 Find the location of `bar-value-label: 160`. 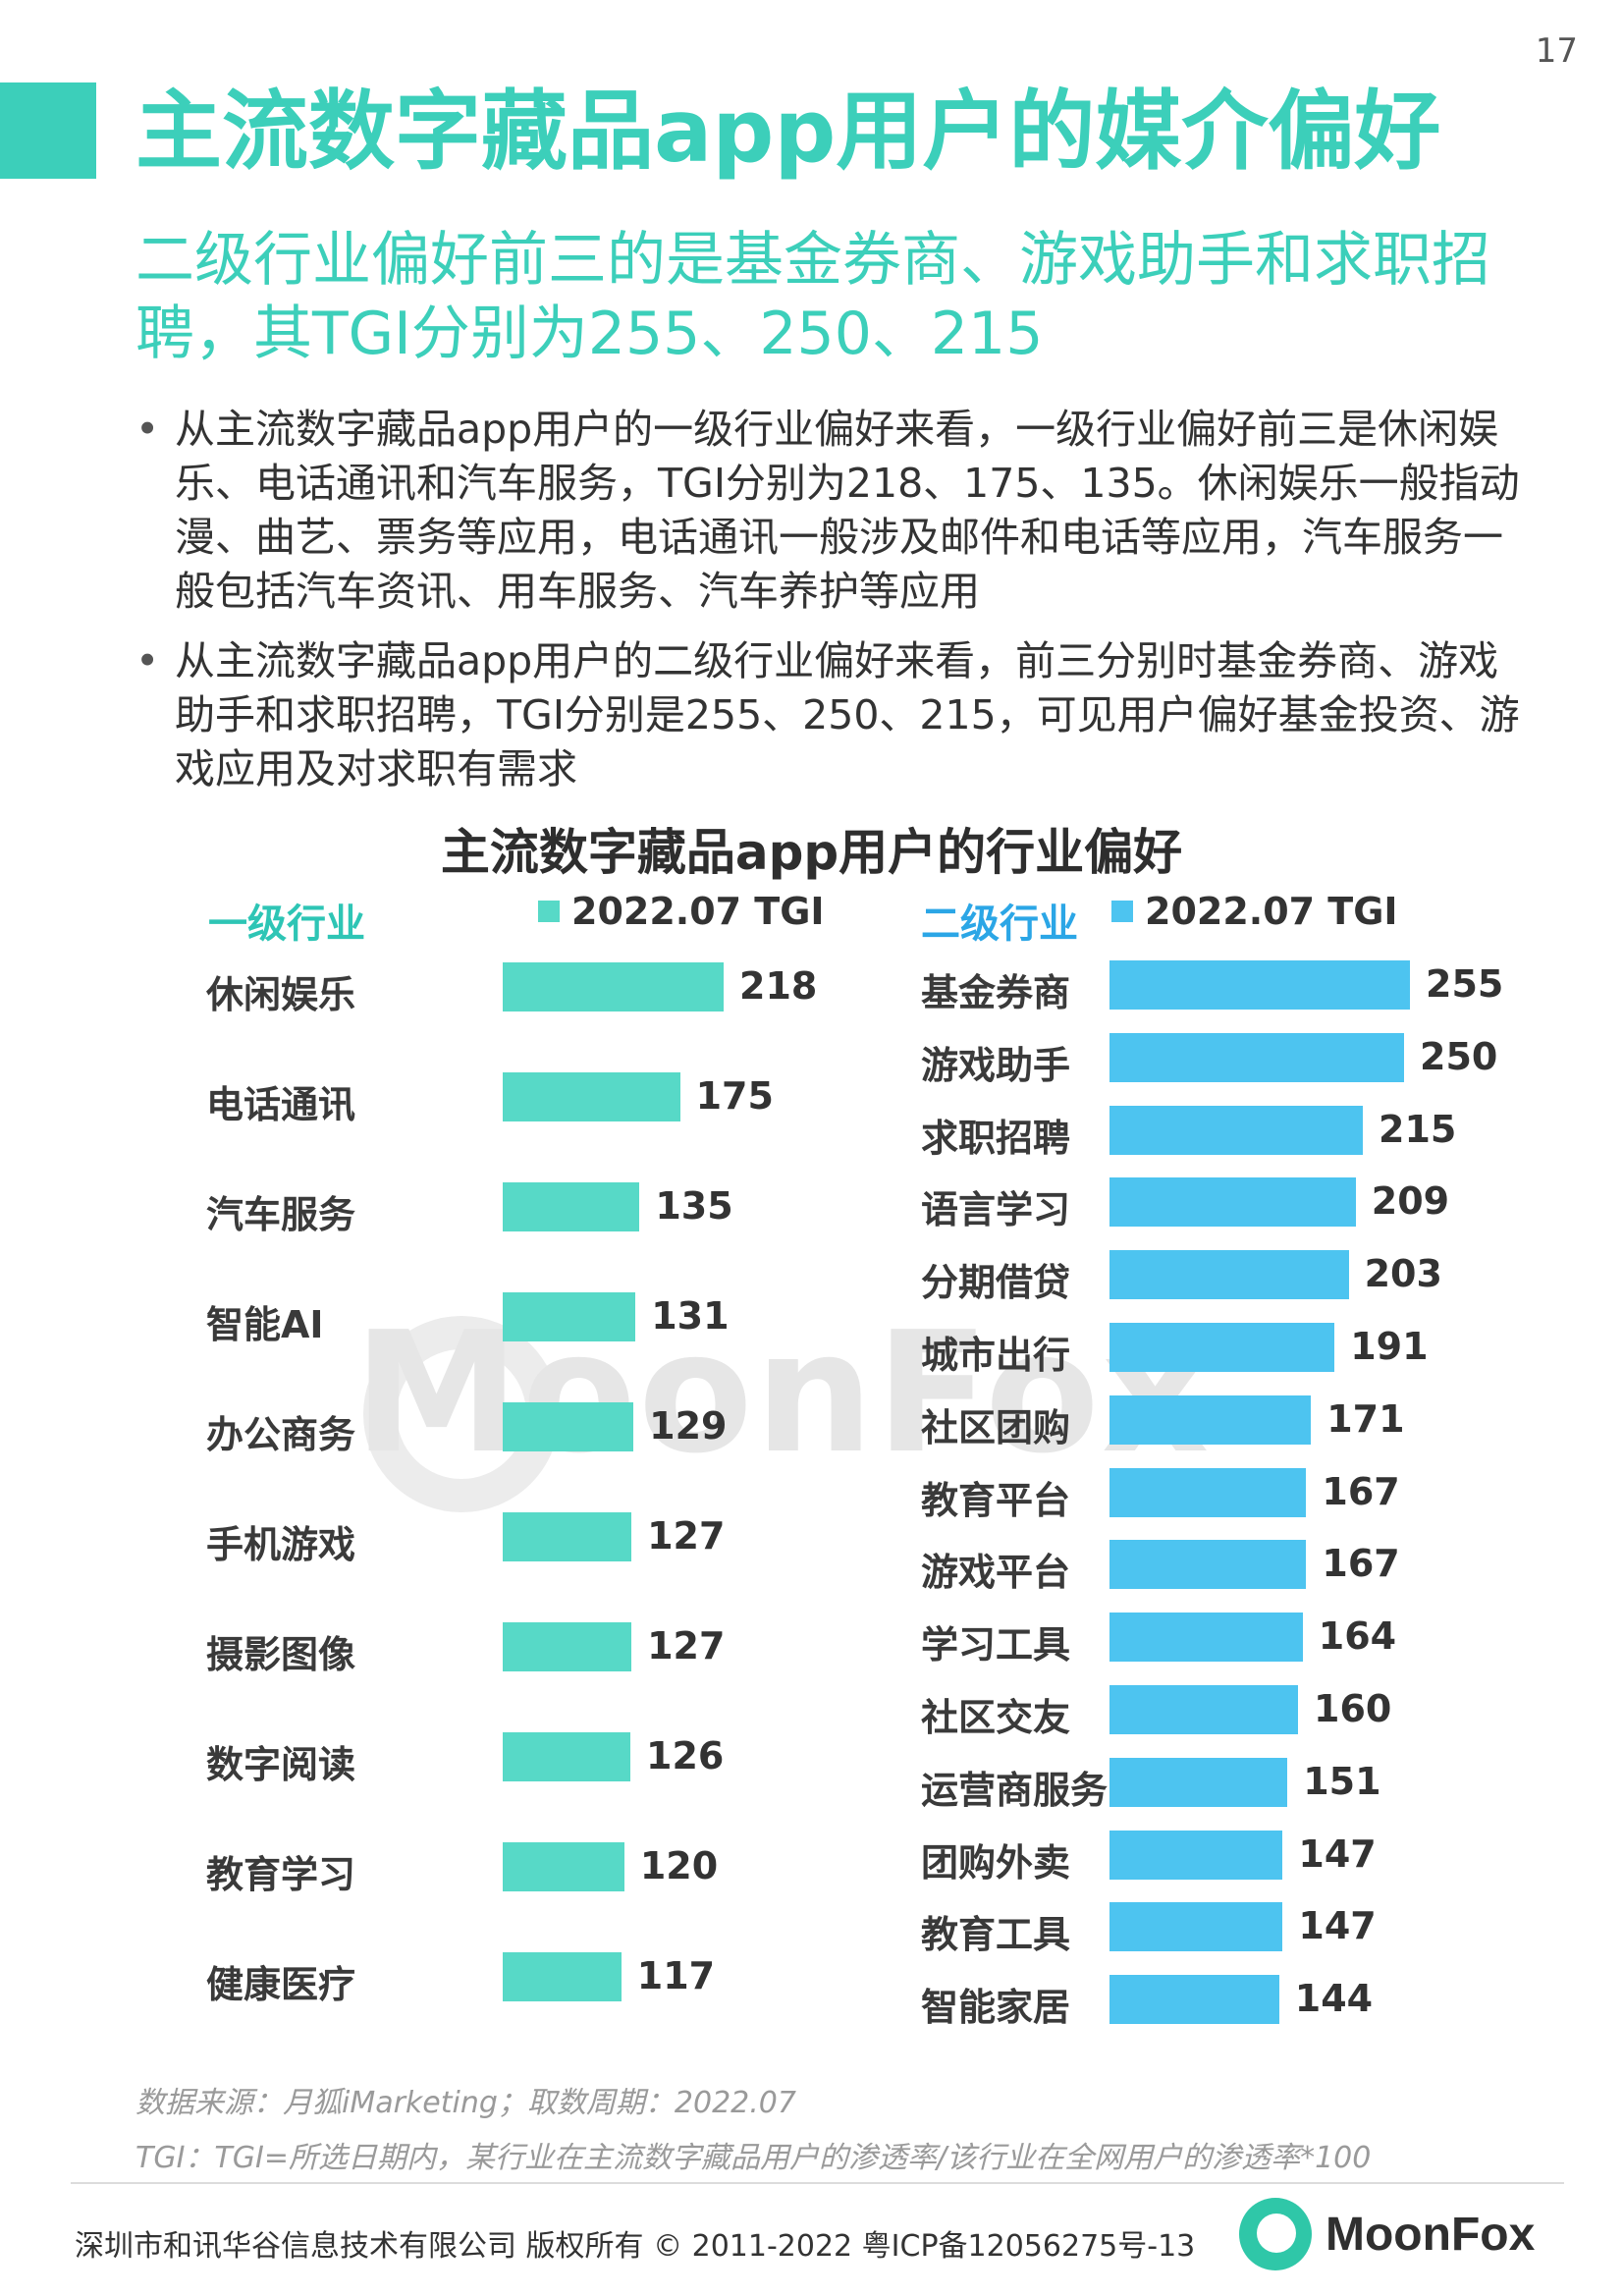

bar-value-label: 160 is located at coordinates (1353, 1708).